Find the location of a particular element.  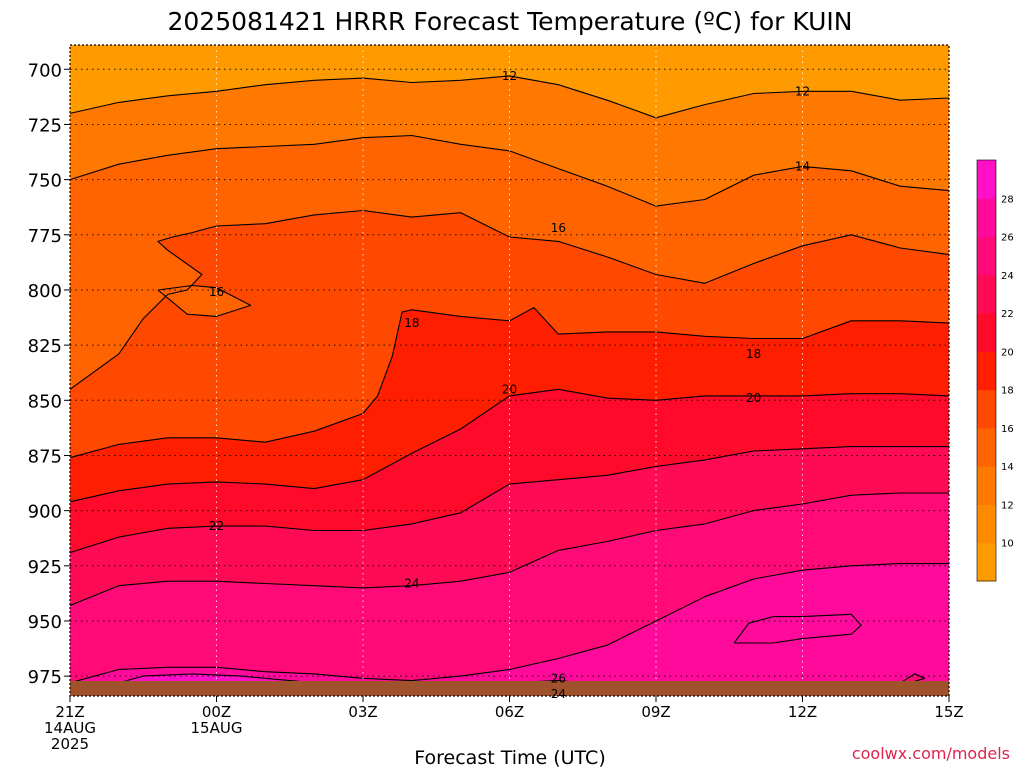

ytick-label-700: 700 is located at coordinates (45, 70).